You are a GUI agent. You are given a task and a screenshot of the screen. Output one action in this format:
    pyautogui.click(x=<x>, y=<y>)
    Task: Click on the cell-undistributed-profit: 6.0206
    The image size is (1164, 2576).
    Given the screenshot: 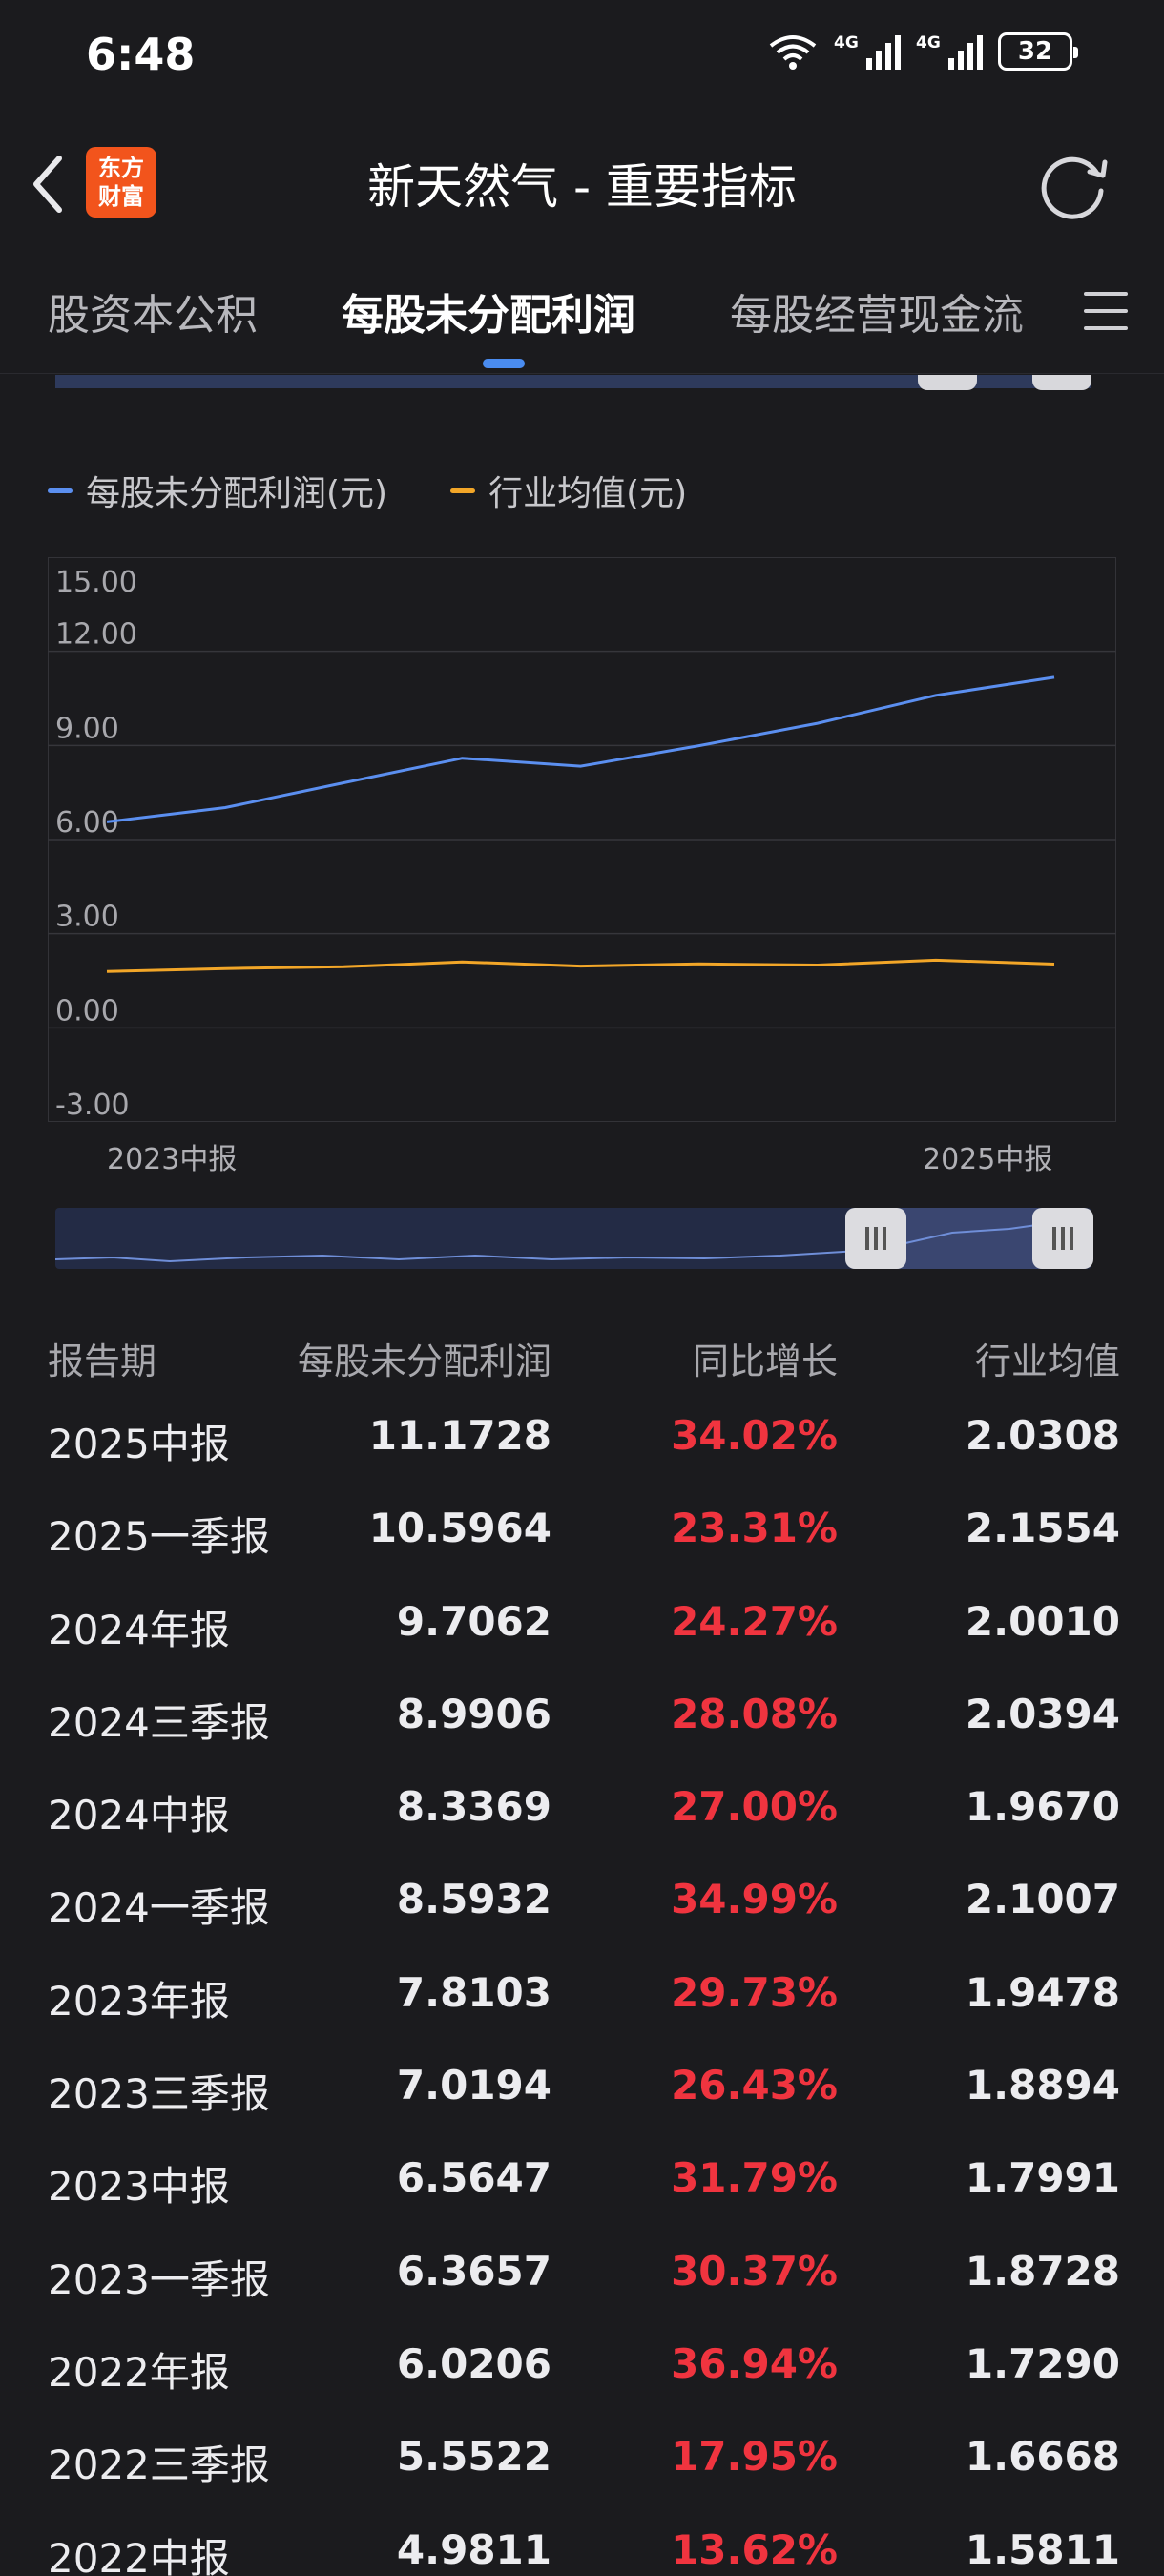 What is the action you would take?
    pyautogui.click(x=473, y=2363)
    